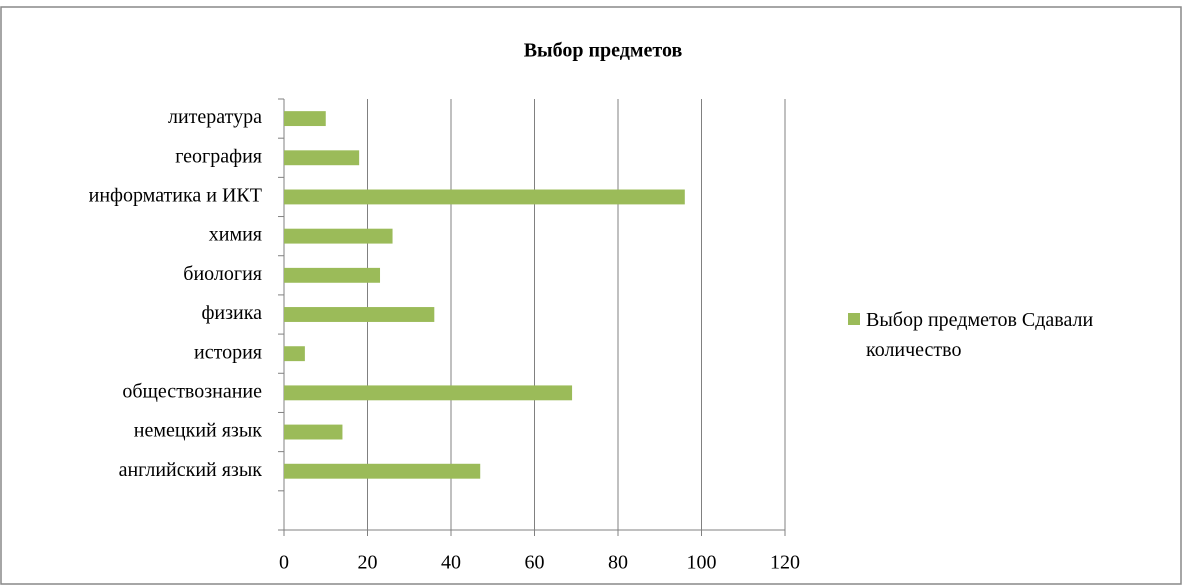 Image resolution: width=1183 pixels, height=585 pixels. What do you see at coordinates (603, 51) in the screenshot?
I see `chart-title: Выбор предметов` at bounding box center [603, 51].